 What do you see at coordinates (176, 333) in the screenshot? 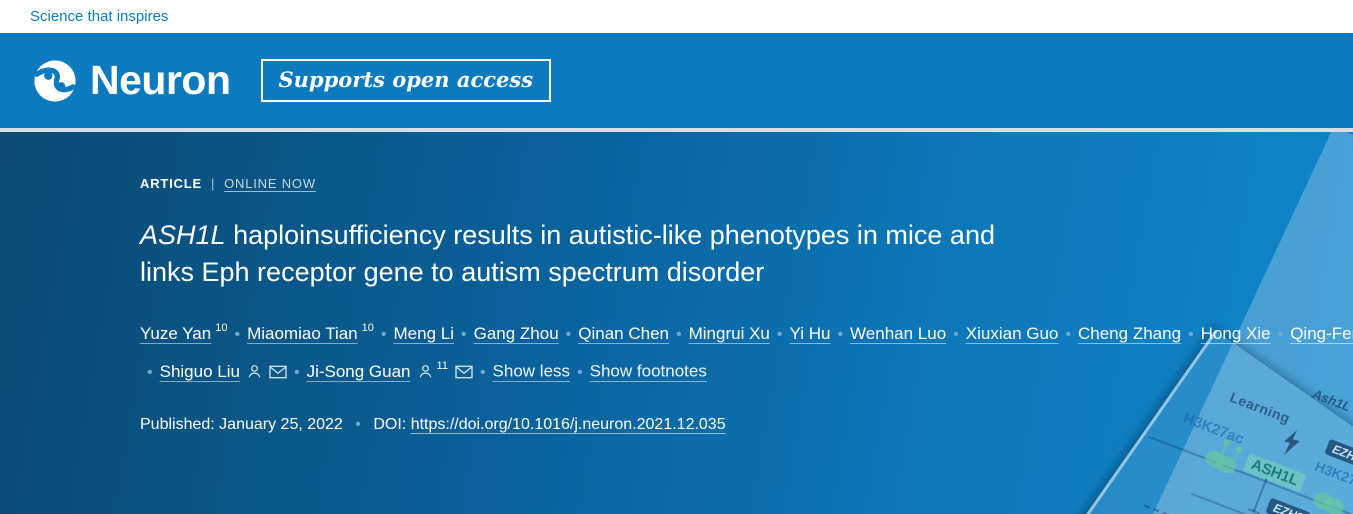
I see `author-link: Yuze Yan` at bounding box center [176, 333].